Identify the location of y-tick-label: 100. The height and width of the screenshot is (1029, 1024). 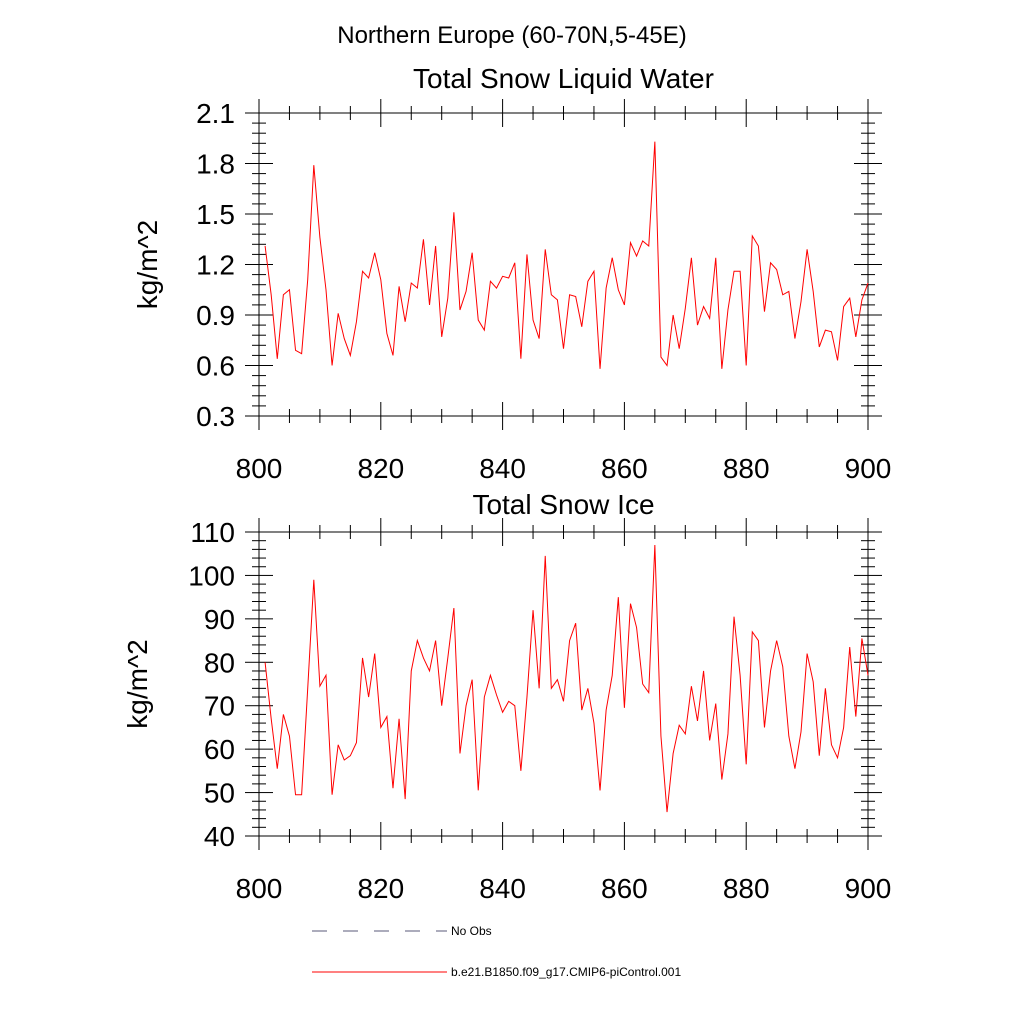
(211, 575).